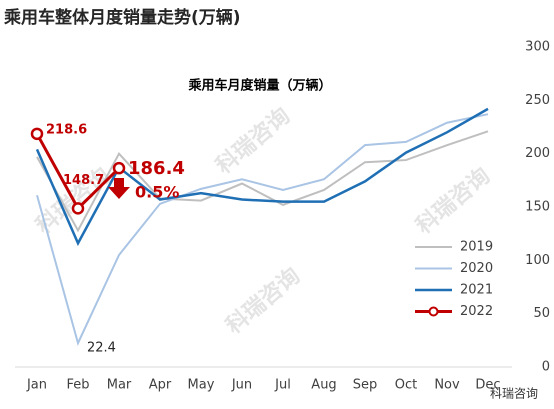 The width and height of the screenshot is (554, 409). Describe the element at coordinates (119, 385) in the screenshot. I see `x-tick-label: Mar` at that location.